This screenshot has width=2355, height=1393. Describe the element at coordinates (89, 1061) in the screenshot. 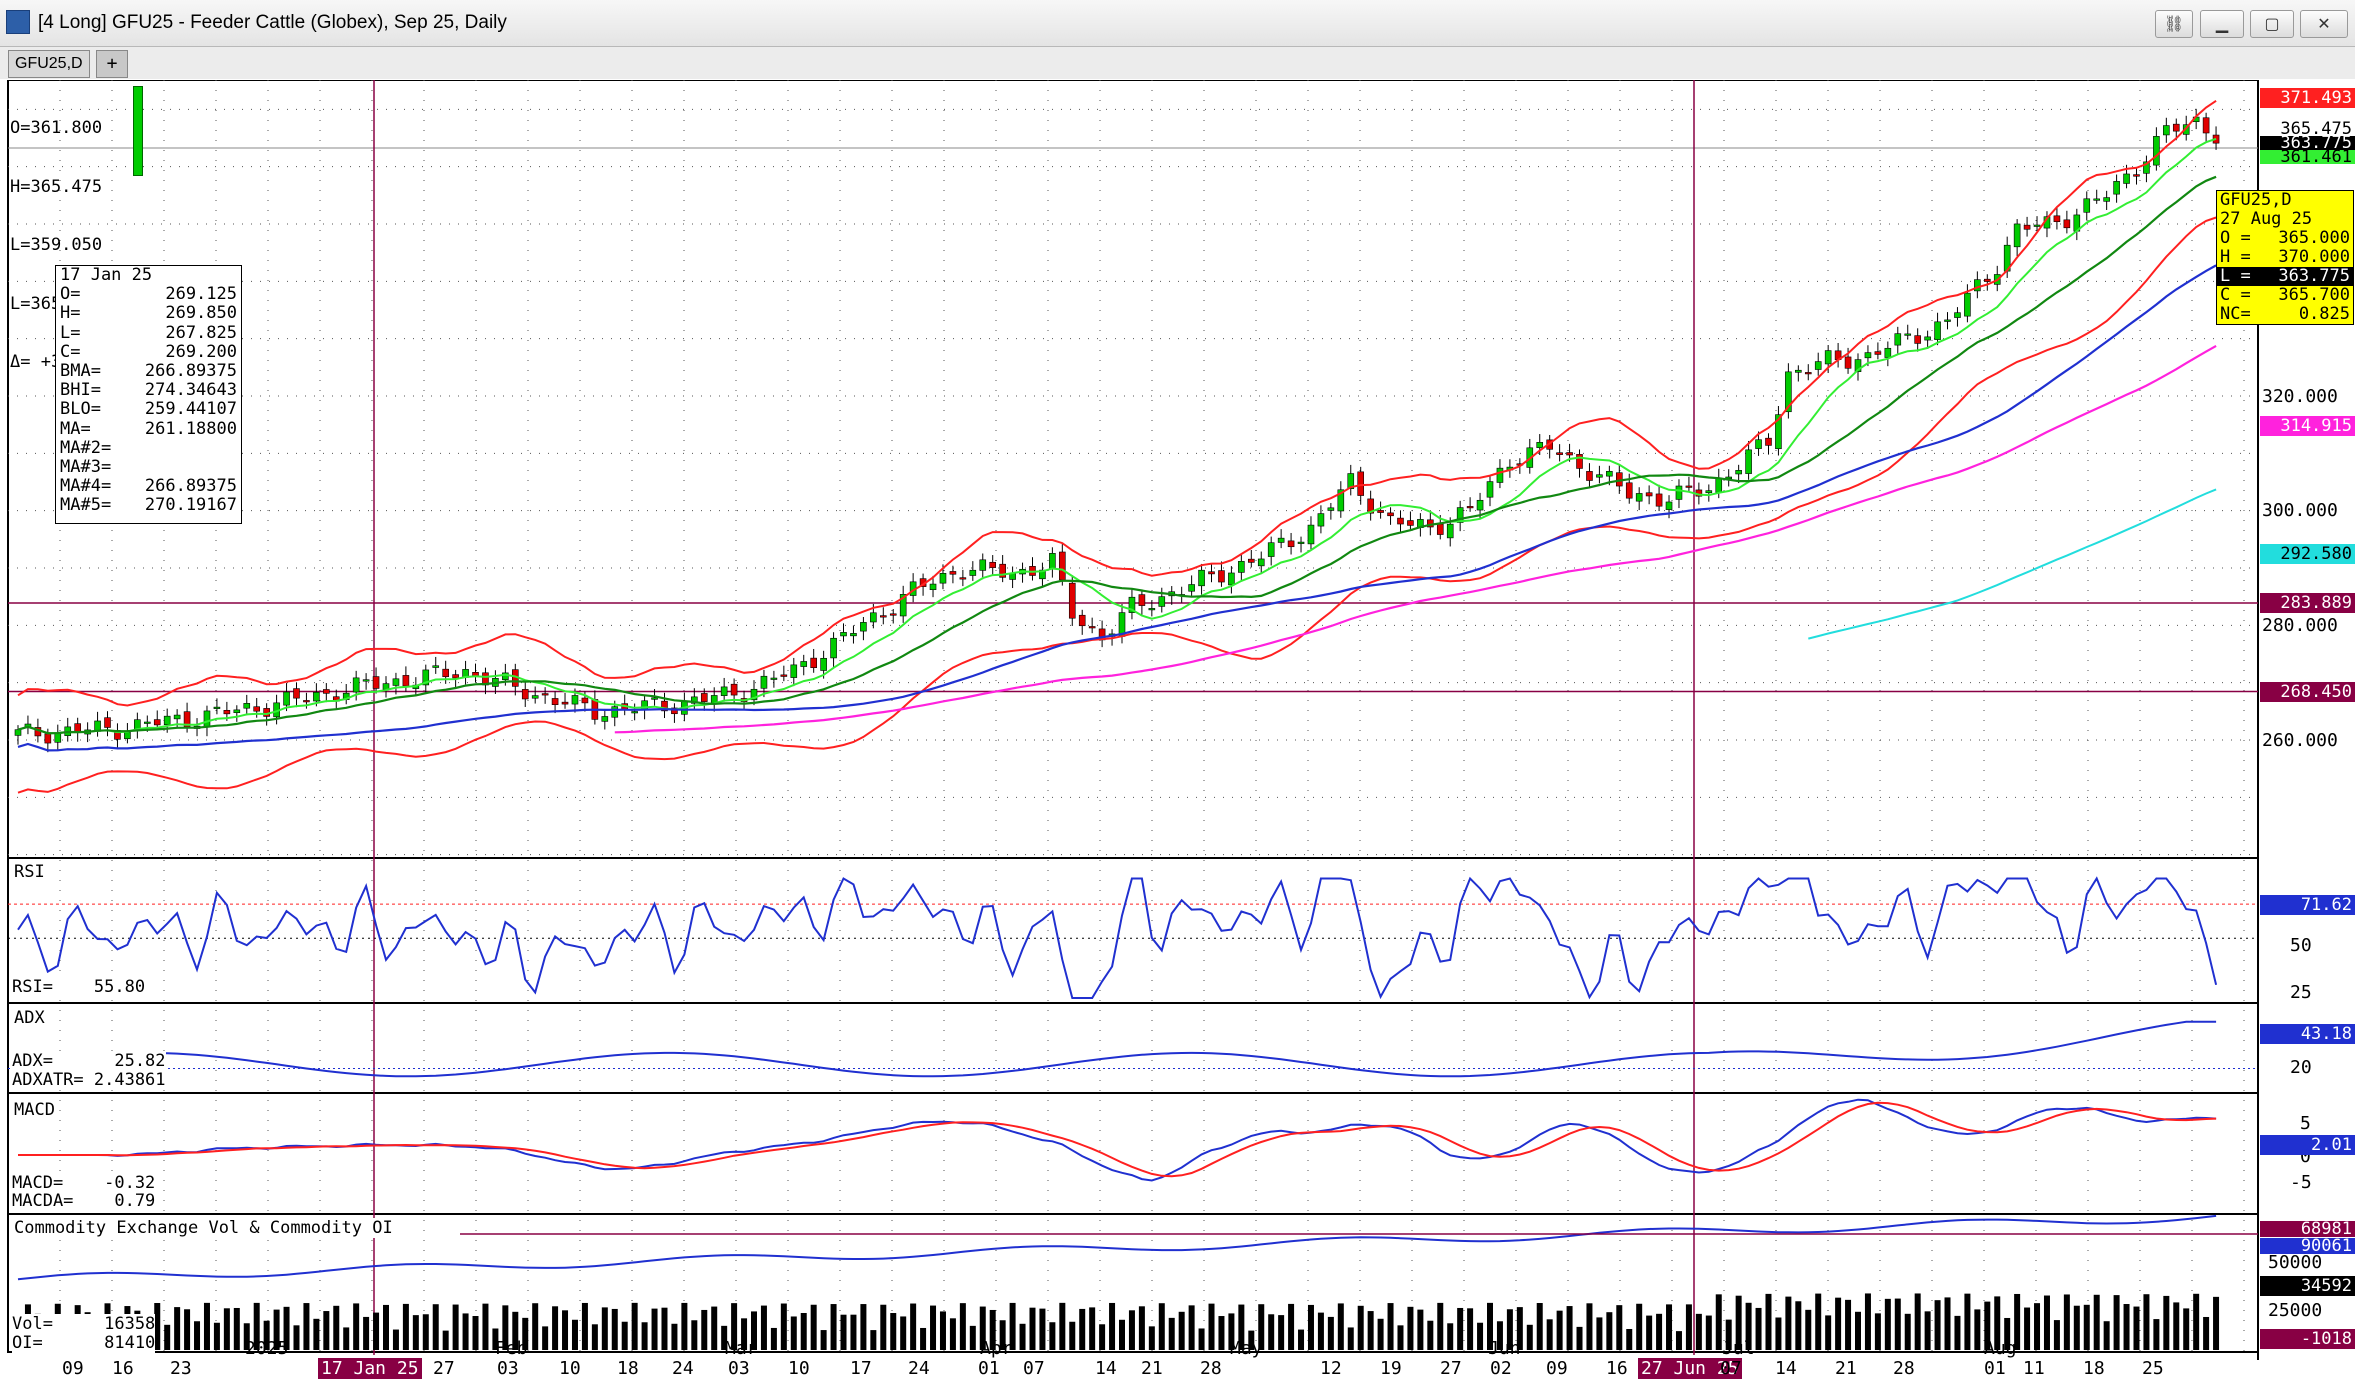

I see `adx-readout: ADX= 25.82` at that location.